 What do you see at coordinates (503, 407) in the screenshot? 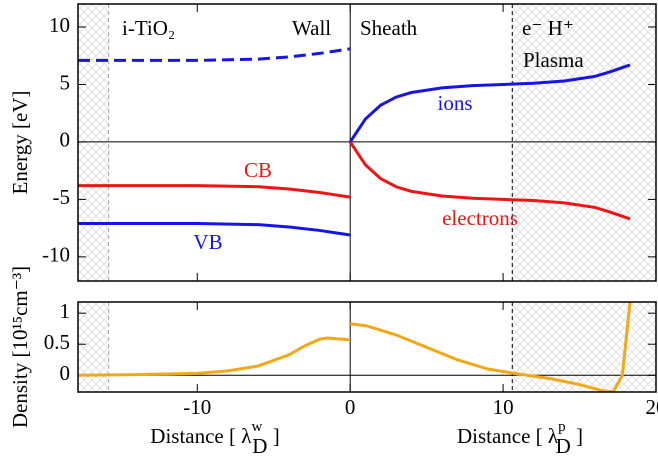
I see `x-tick-label: 10` at bounding box center [503, 407].